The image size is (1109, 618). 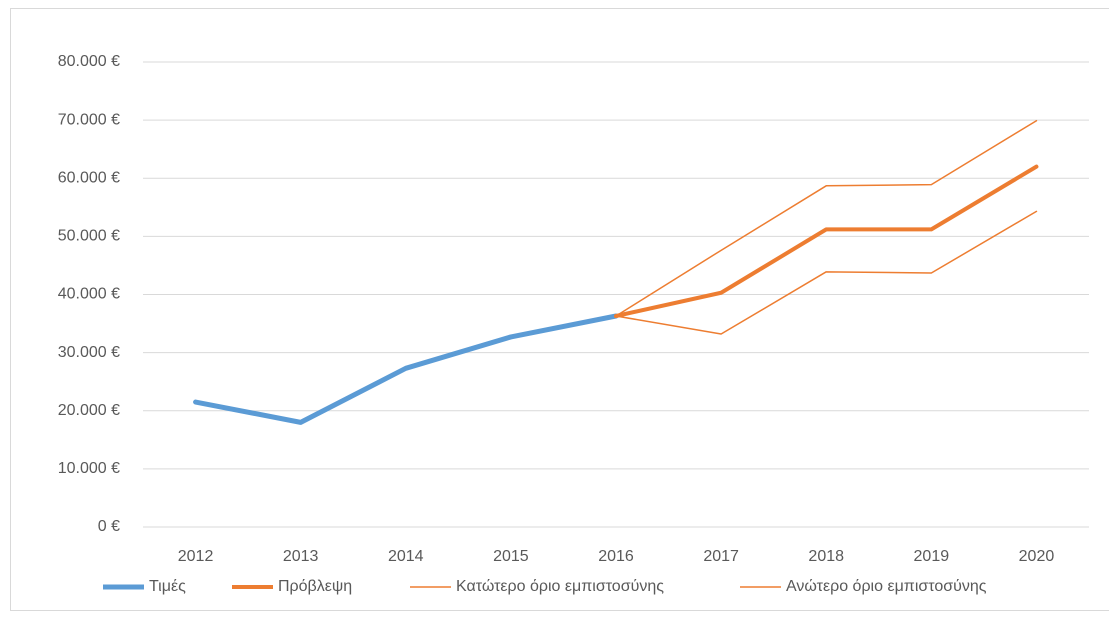 What do you see at coordinates (109, 526) in the screenshot?
I see `y-tick-label: 0 €` at bounding box center [109, 526].